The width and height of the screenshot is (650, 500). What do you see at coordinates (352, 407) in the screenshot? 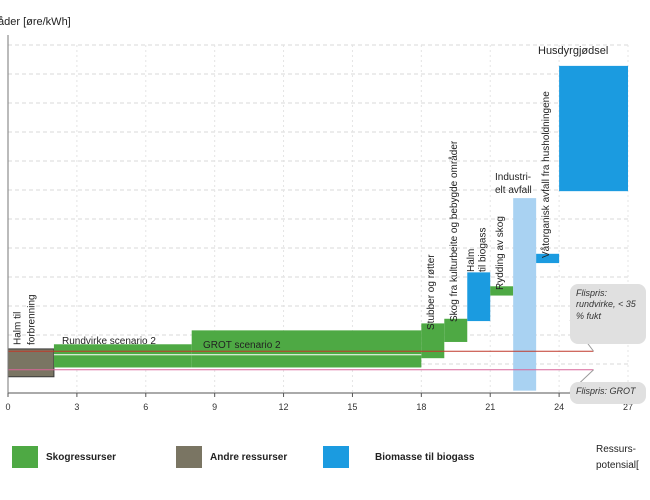
I see `x-tick-label: 15` at bounding box center [352, 407].